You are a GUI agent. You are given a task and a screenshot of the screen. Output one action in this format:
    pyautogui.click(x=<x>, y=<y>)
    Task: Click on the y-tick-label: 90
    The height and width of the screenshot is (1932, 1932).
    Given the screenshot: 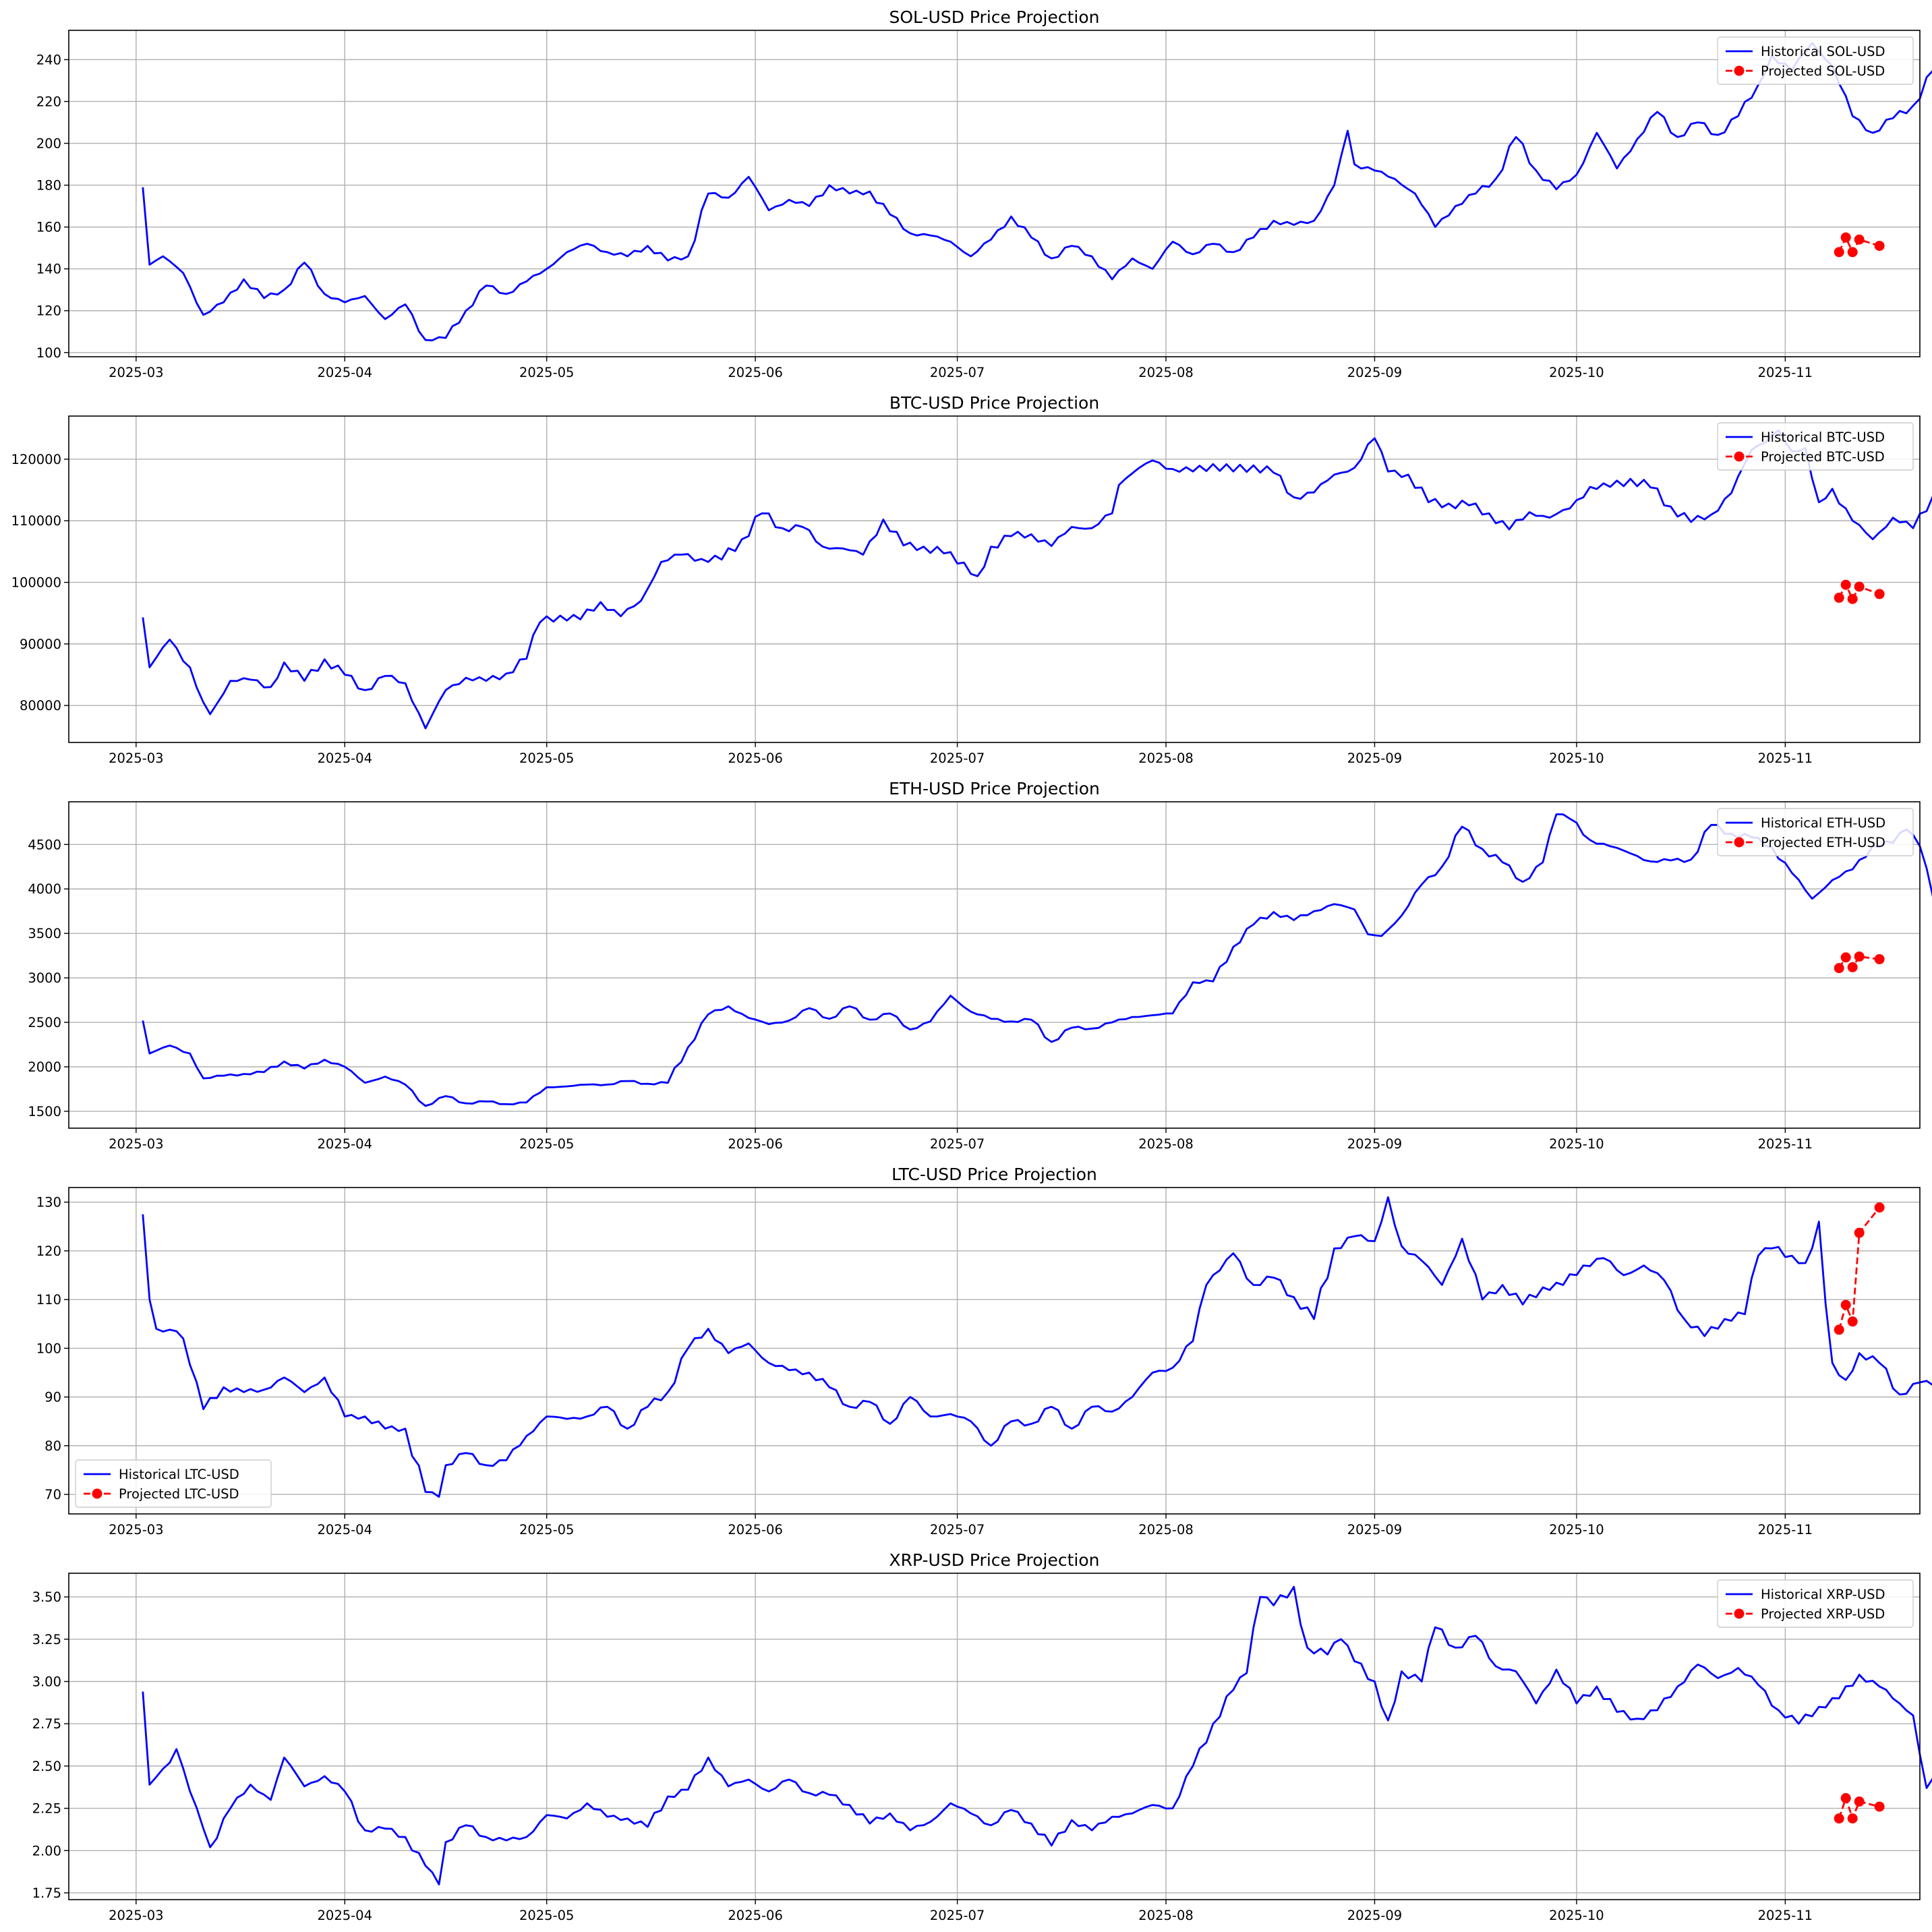 What is the action you would take?
    pyautogui.click(x=53, y=1397)
    